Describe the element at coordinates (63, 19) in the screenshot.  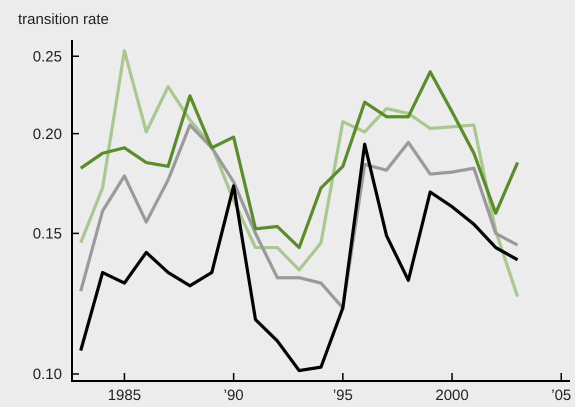
I see `y-axis-title: transition rate` at that location.